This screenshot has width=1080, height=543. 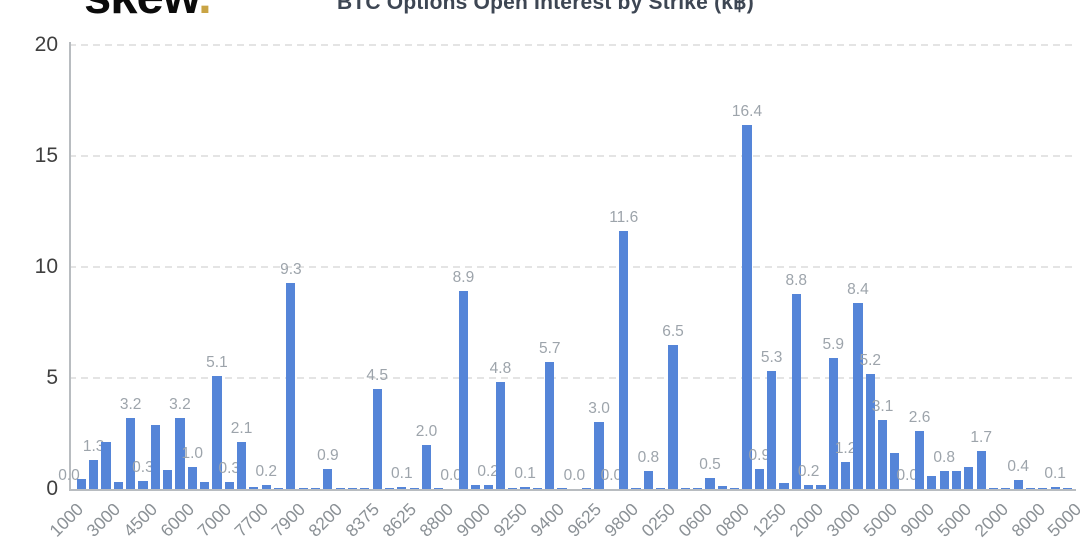 What do you see at coordinates (426, 431) in the screenshot?
I see `bar-value-label: 2.0` at bounding box center [426, 431].